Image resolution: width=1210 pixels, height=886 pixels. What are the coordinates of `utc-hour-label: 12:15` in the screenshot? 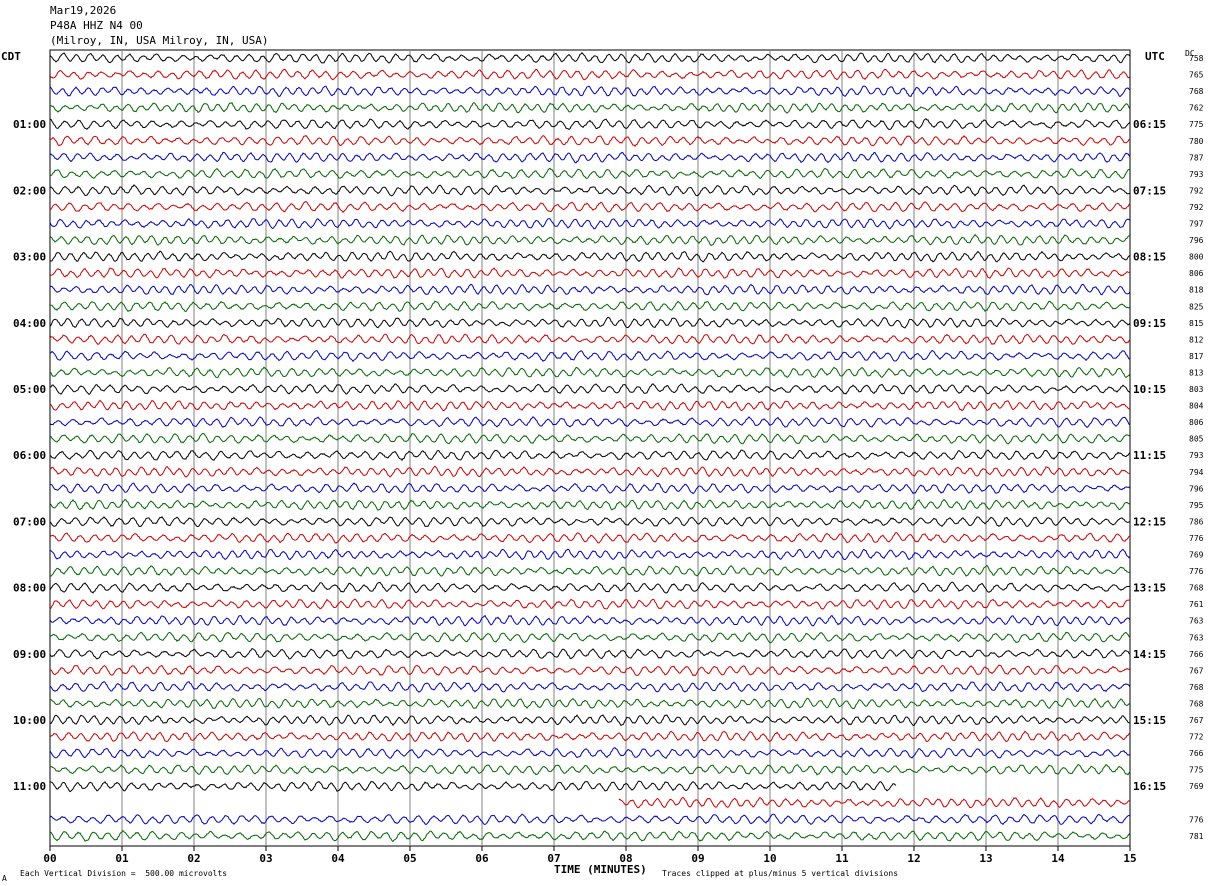 It's located at (1149, 521).